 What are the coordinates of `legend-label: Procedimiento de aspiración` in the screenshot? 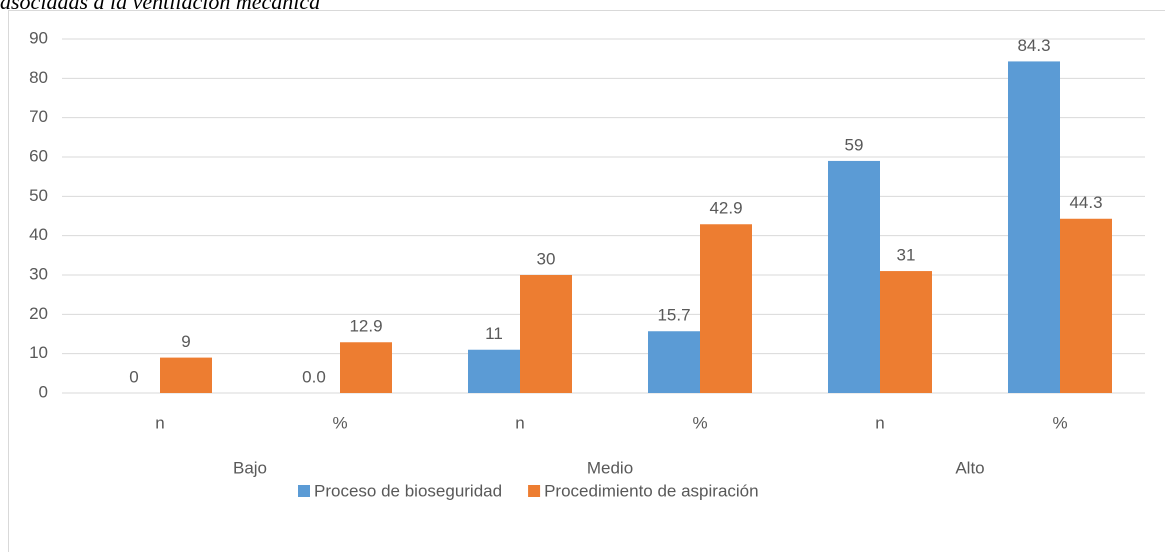 It's located at (651, 490).